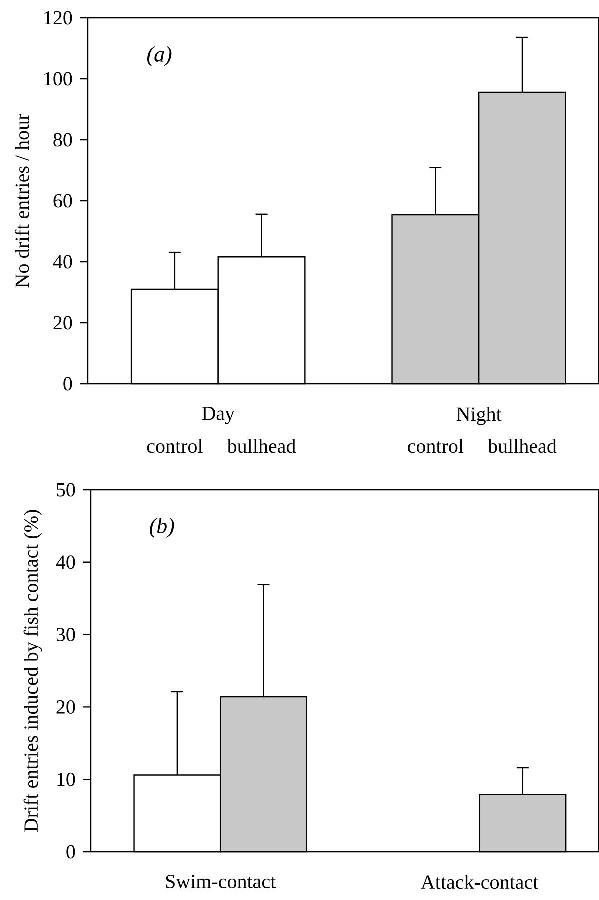 This screenshot has height=900, width=599. What do you see at coordinates (33, 671) in the screenshot?
I see `y-axis-title: Drift entries induced by fish contact (%)` at bounding box center [33, 671].